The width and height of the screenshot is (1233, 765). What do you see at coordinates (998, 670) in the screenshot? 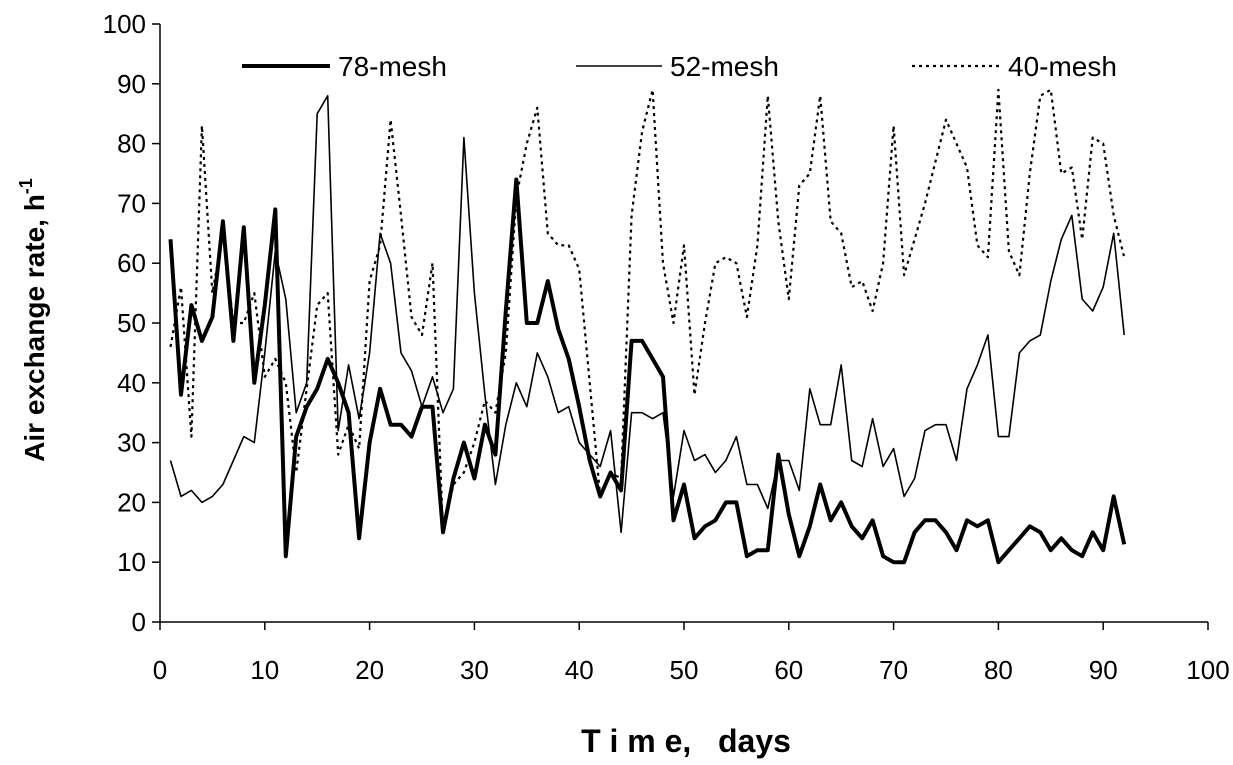
I see `x-tick-label: 80` at bounding box center [998, 670].